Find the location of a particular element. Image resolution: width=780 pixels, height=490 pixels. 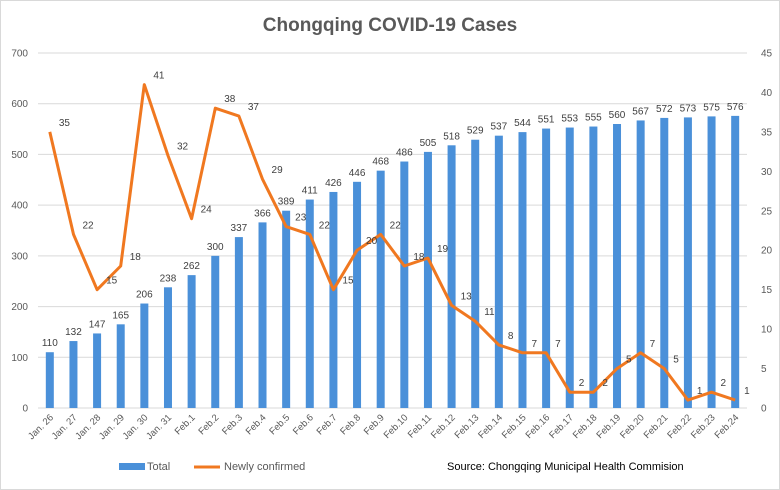

line-data-label: 38 is located at coordinates (230, 99).